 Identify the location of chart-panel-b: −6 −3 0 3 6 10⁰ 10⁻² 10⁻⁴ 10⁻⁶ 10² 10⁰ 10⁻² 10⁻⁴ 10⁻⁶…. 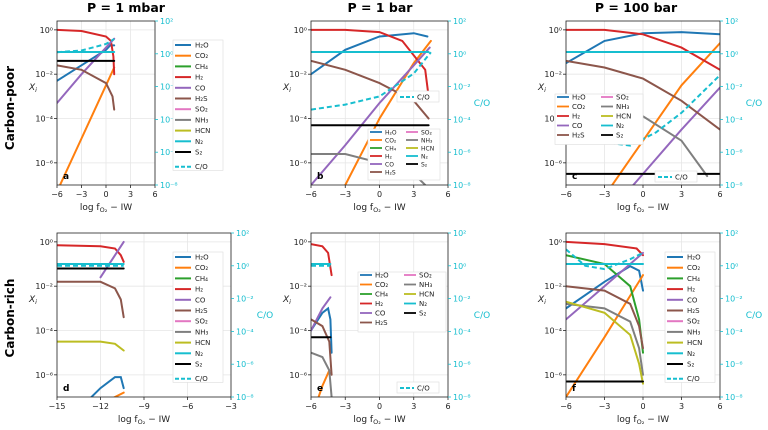
(386, 115).